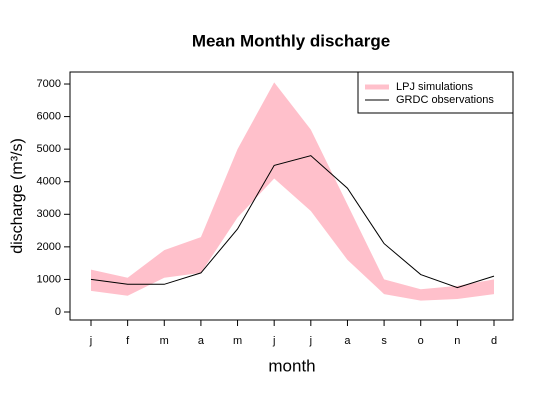 Image resolution: width=550 pixels, height=412 pixels. What do you see at coordinates (291, 40) in the screenshot?
I see `chart-title: Mean Monthly discharge` at bounding box center [291, 40].